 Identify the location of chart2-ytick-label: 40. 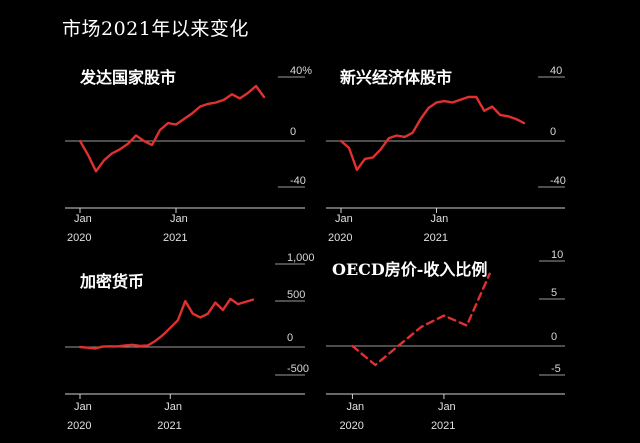
(556, 71).